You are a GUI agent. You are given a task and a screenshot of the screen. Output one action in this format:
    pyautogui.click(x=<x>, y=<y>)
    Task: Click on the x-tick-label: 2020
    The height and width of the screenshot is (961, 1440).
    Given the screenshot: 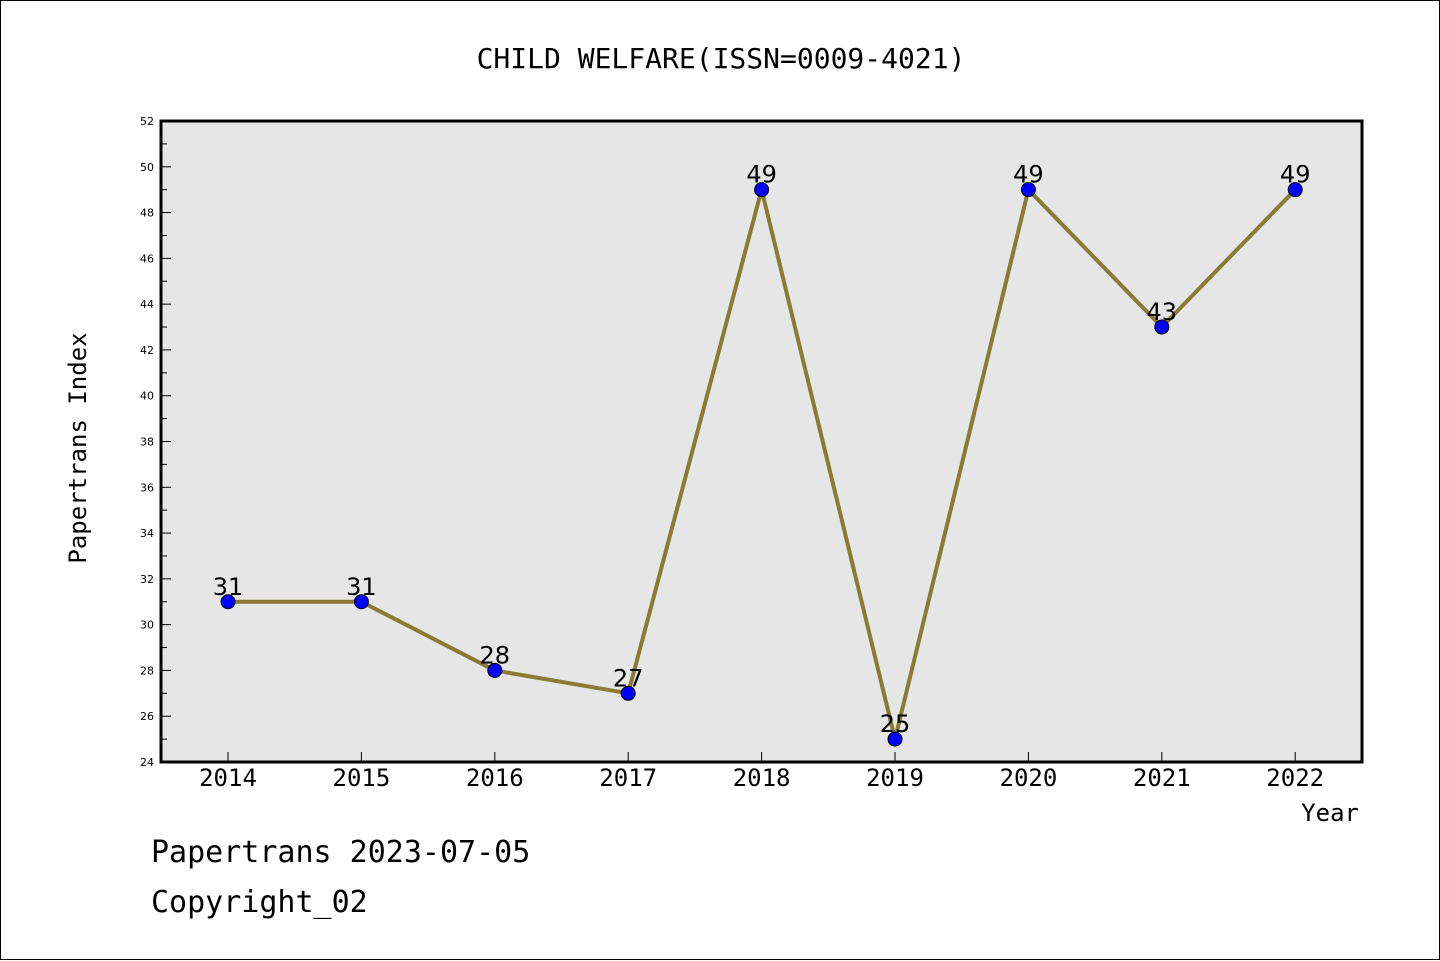 What is the action you would take?
    pyautogui.click(x=1029, y=778)
    